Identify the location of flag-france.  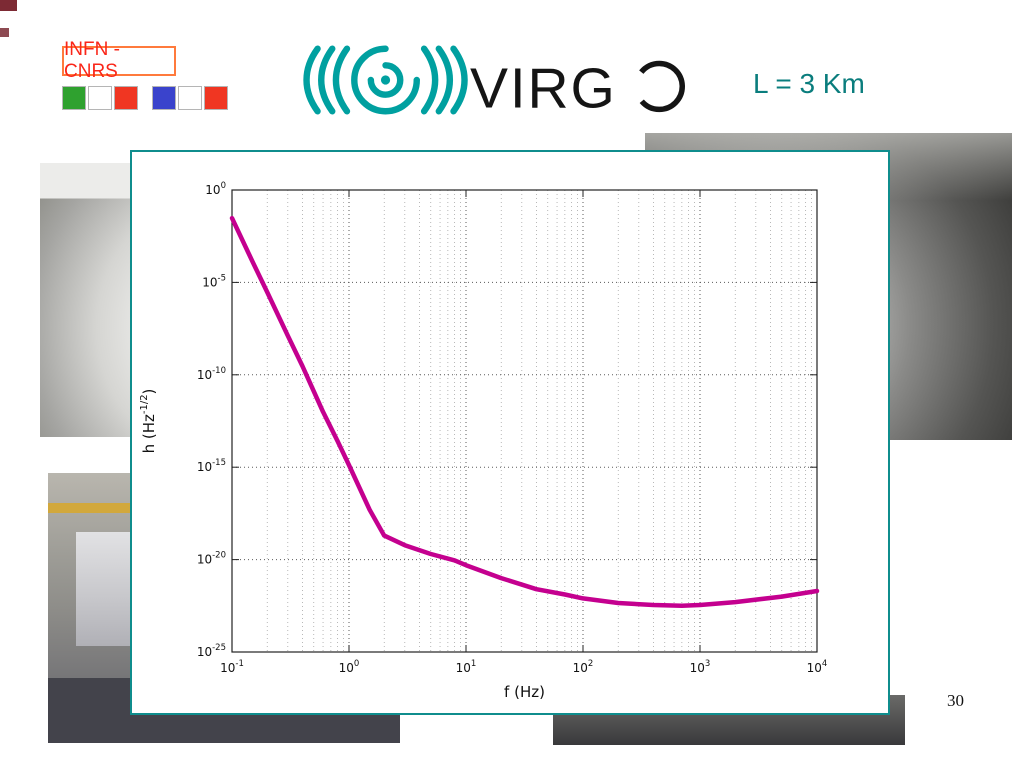
(190, 98).